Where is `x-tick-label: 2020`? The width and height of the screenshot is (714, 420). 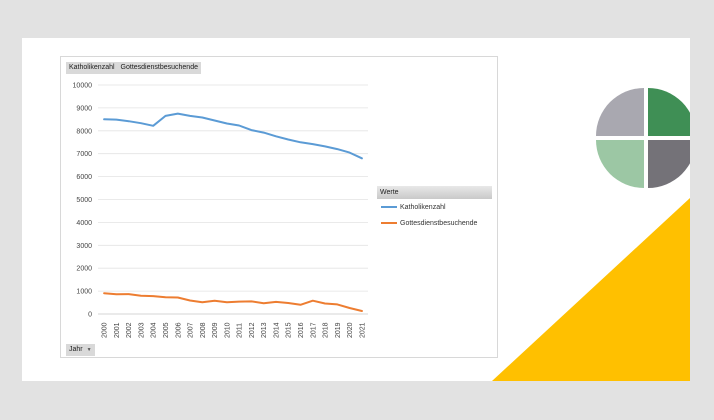 x-tick-label: 2020 is located at coordinates (350, 330).